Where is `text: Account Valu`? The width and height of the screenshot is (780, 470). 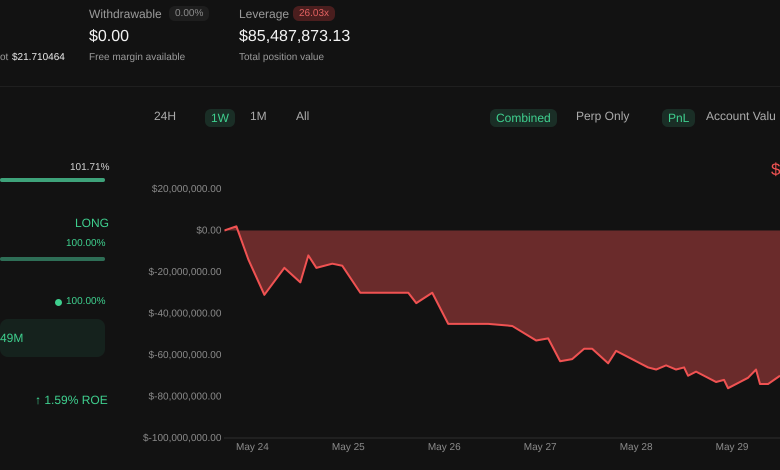 text: Account Valu is located at coordinates (741, 116).